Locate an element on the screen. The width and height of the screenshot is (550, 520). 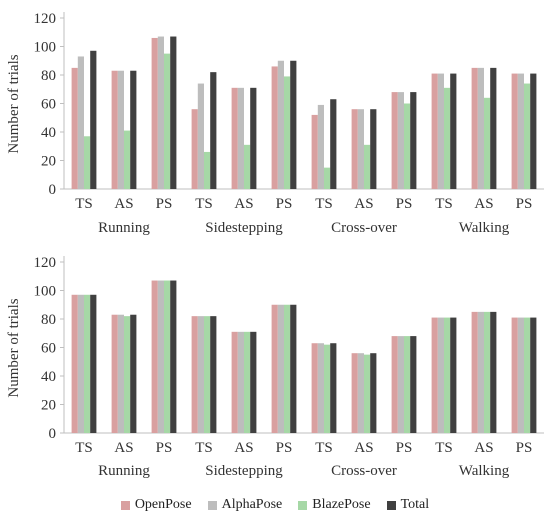
legend-swatch-blazepose is located at coordinates (303, 505).